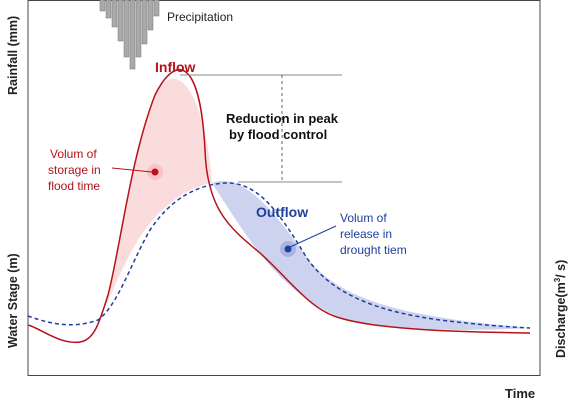 The image size is (569, 408). Describe the element at coordinates (560, 309) in the screenshot. I see `discharge-axis-label: Discharge(m3/ s)` at that location.